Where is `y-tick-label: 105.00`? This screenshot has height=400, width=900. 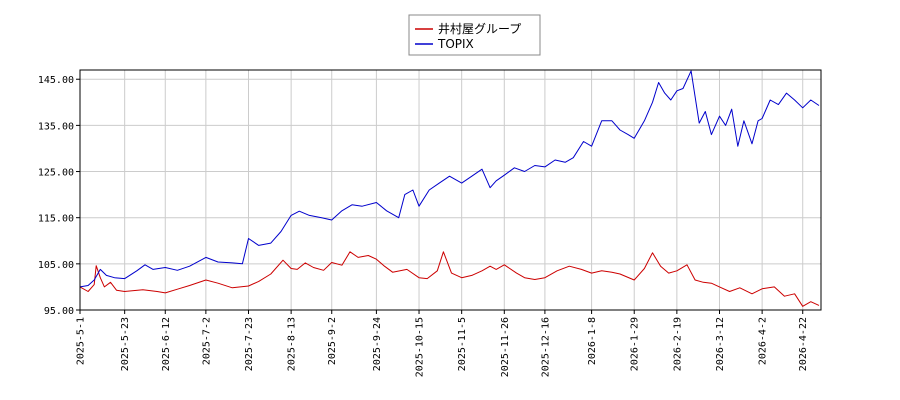
y-tick-label: 105.00 is located at coordinates (56, 265).